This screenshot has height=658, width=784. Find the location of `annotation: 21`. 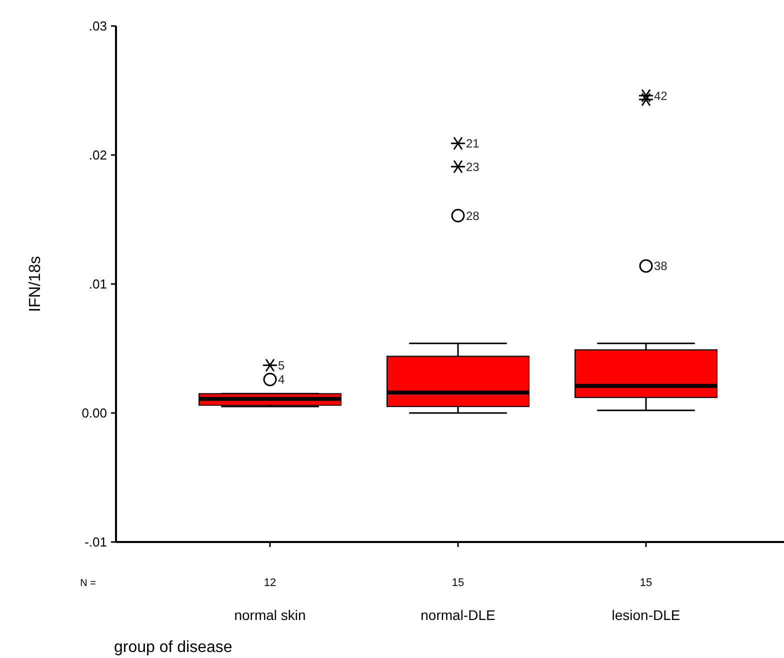

annotation: 21 is located at coordinates (473, 143).